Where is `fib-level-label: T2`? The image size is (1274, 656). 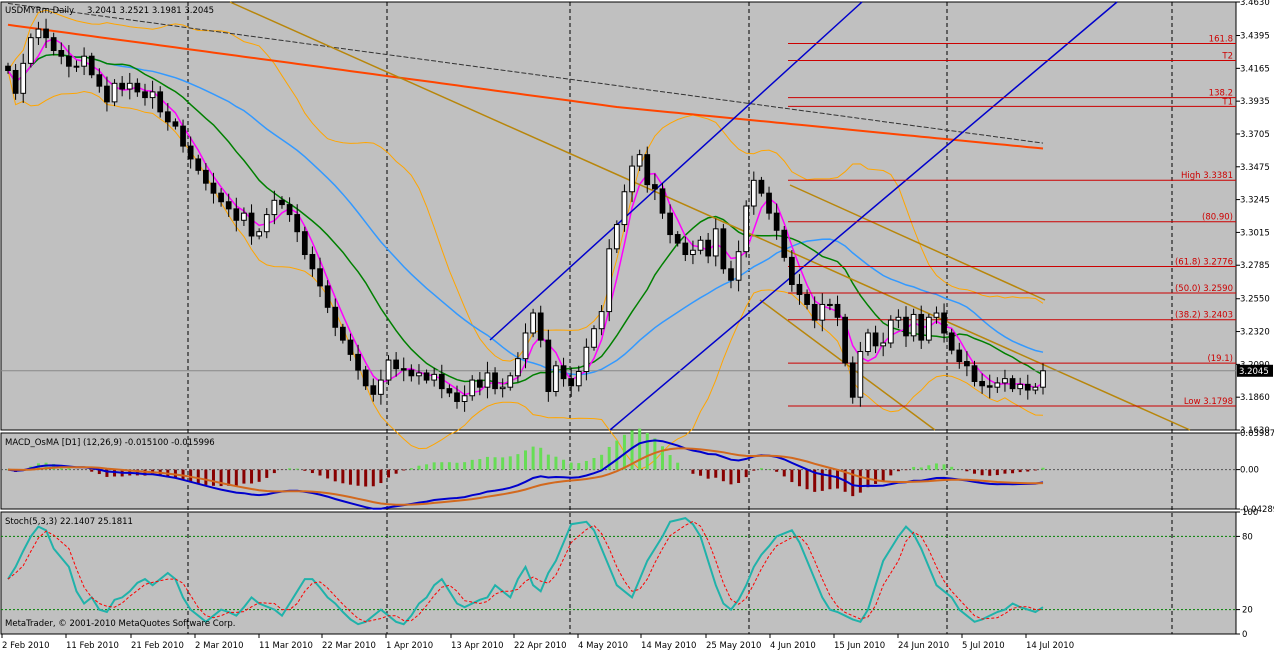 fib-level-label: T2 is located at coordinates (1227, 56).